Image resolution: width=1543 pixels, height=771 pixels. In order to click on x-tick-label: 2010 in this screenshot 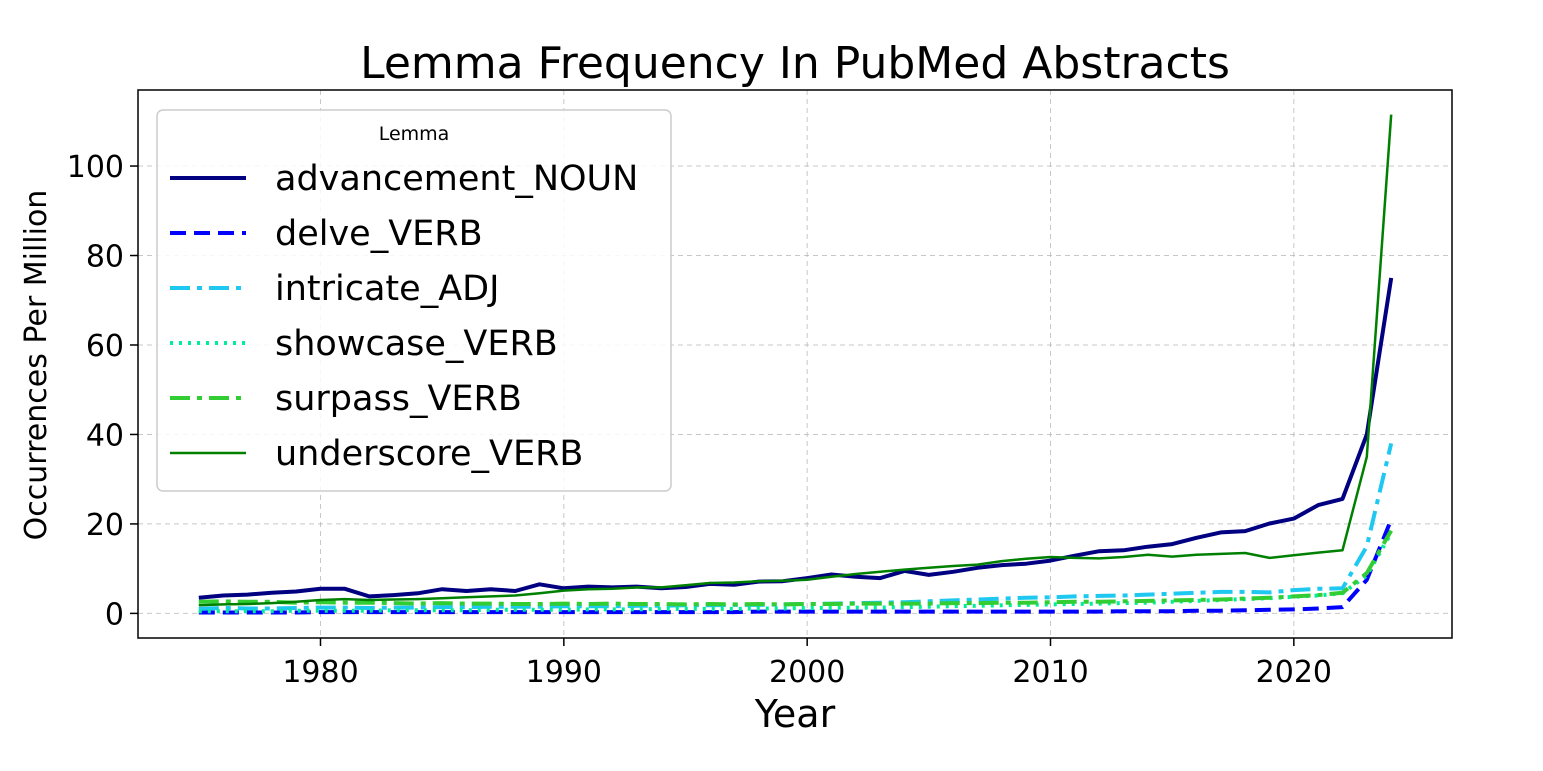, I will do `click(1050, 672)`.